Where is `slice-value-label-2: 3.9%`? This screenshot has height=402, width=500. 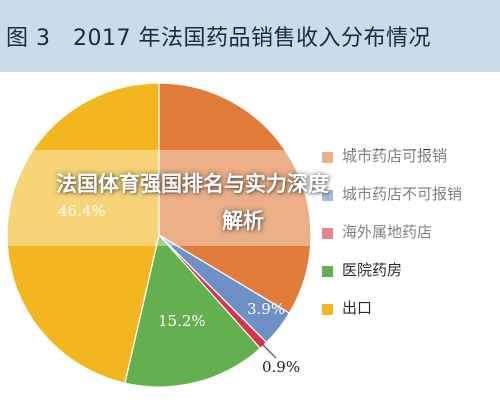 slice-value-label-2: 3.9% is located at coordinates (266, 309).